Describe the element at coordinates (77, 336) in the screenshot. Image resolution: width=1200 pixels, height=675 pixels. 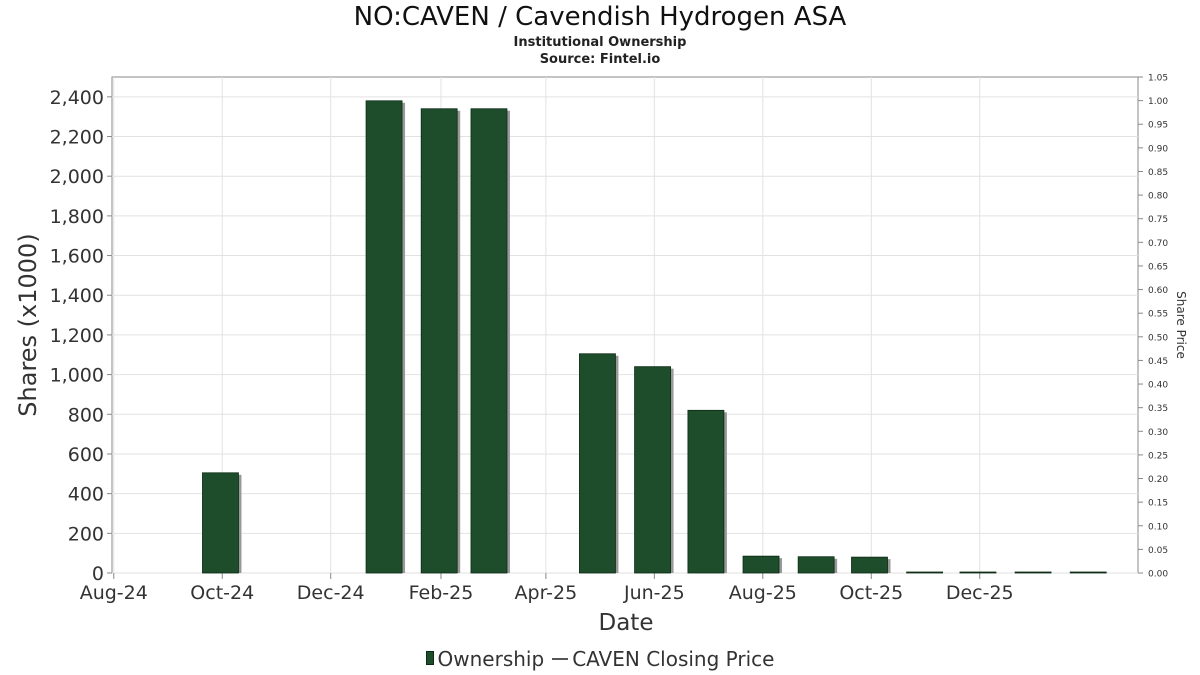
I see `y-tick-label: 1,200` at that location.